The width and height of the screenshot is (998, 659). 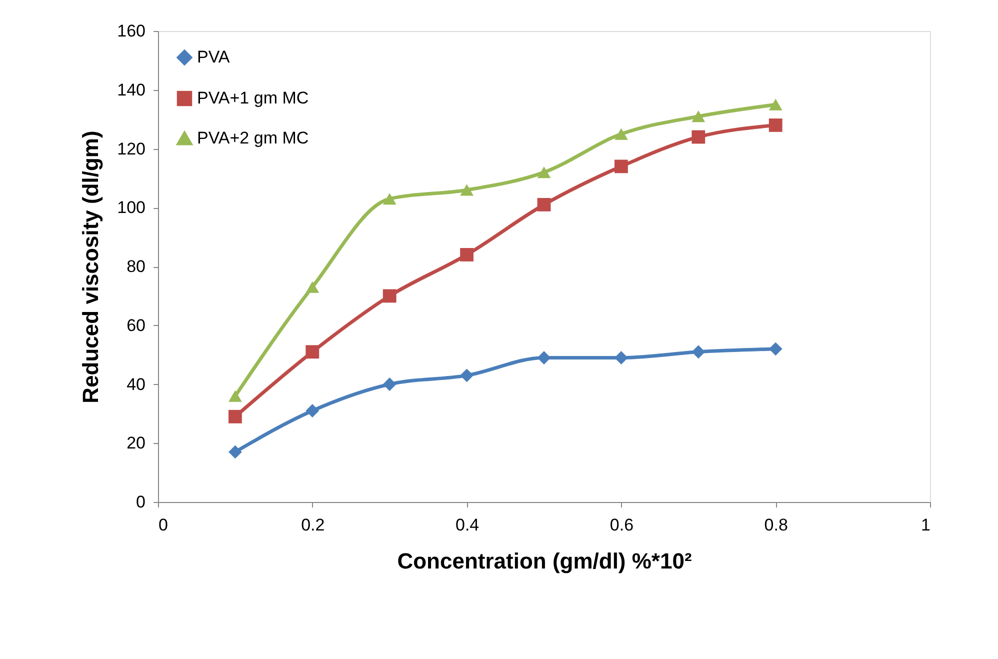 I want to click on x-tick-label: 0.2, so click(x=313, y=525).